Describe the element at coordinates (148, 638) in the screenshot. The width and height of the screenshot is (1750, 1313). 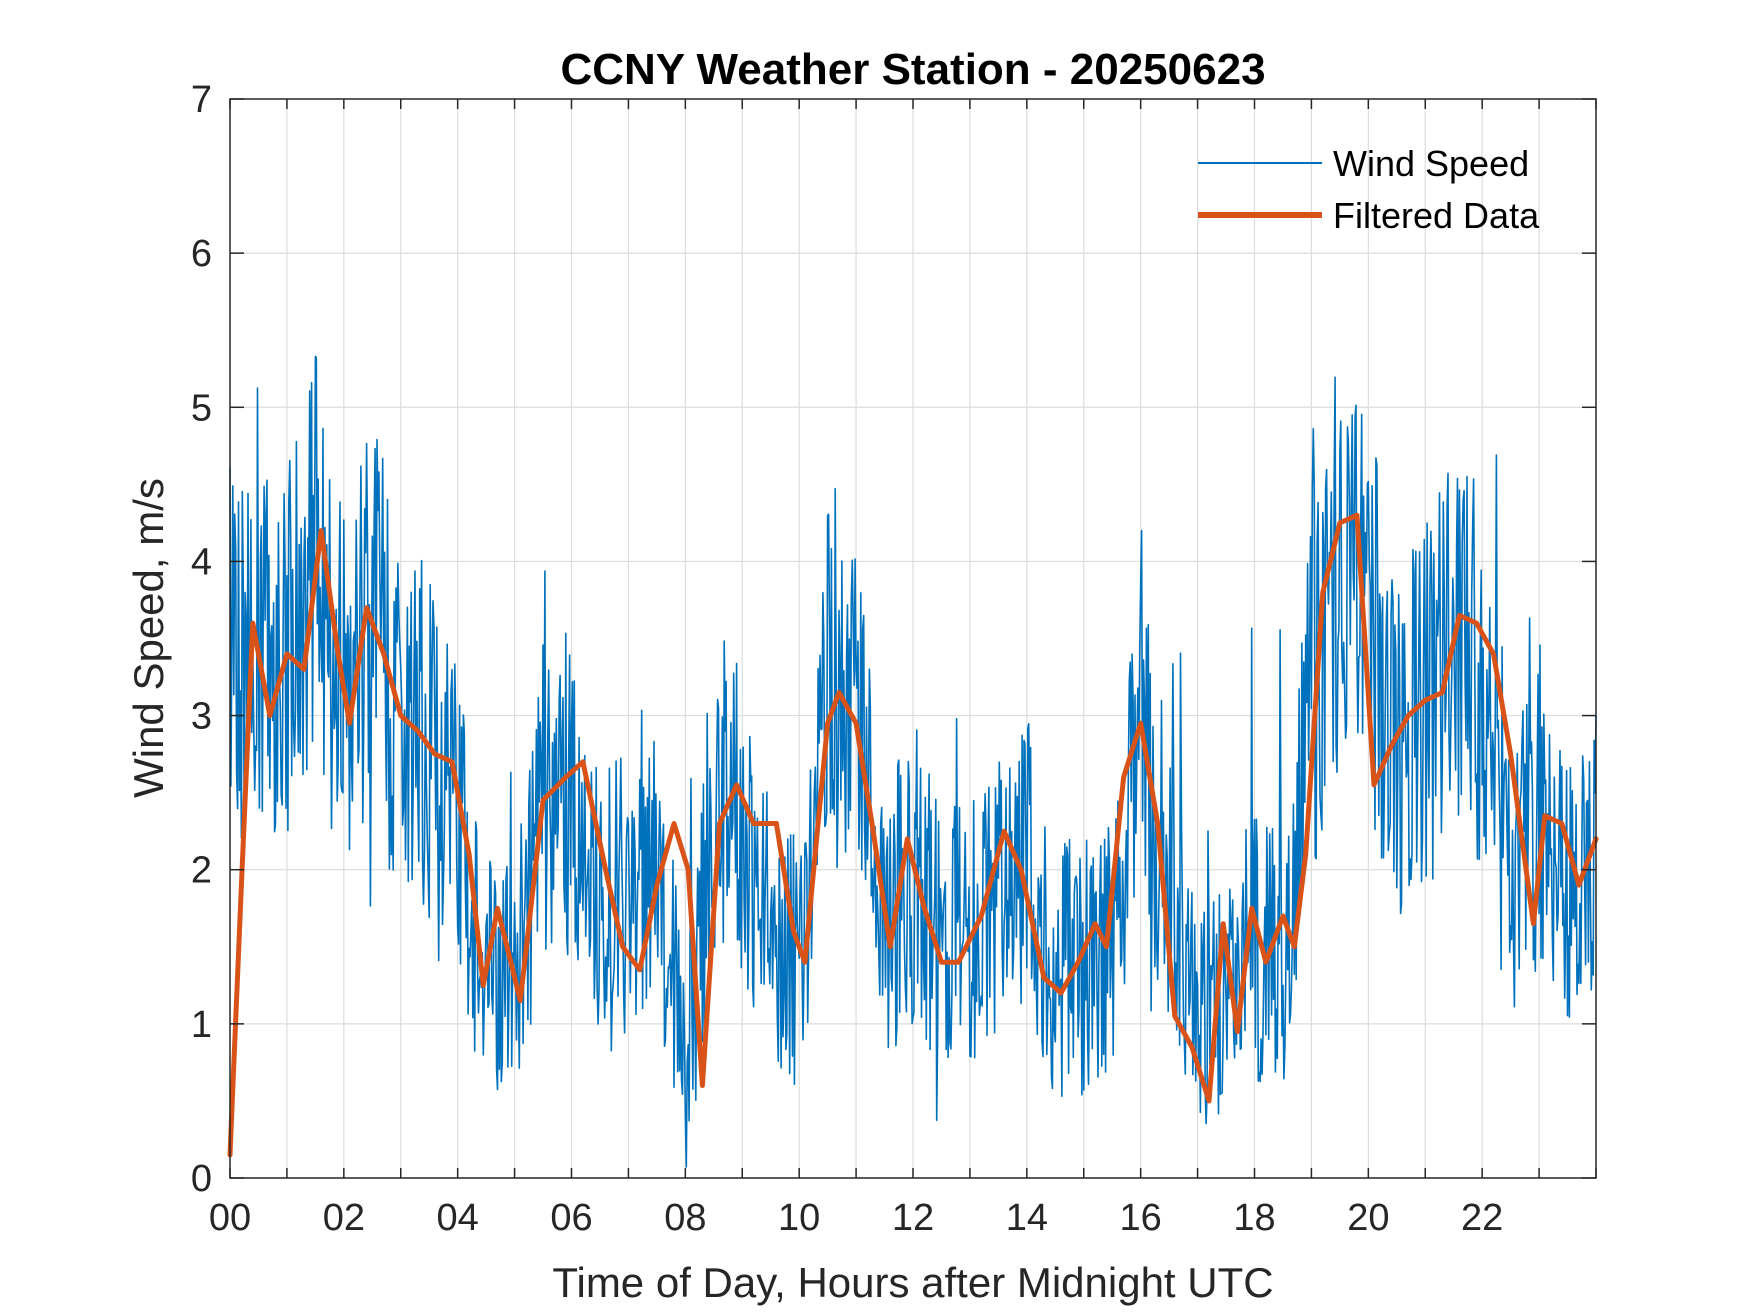
I see `y-axis-label: Wind Speed, m/s` at that location.